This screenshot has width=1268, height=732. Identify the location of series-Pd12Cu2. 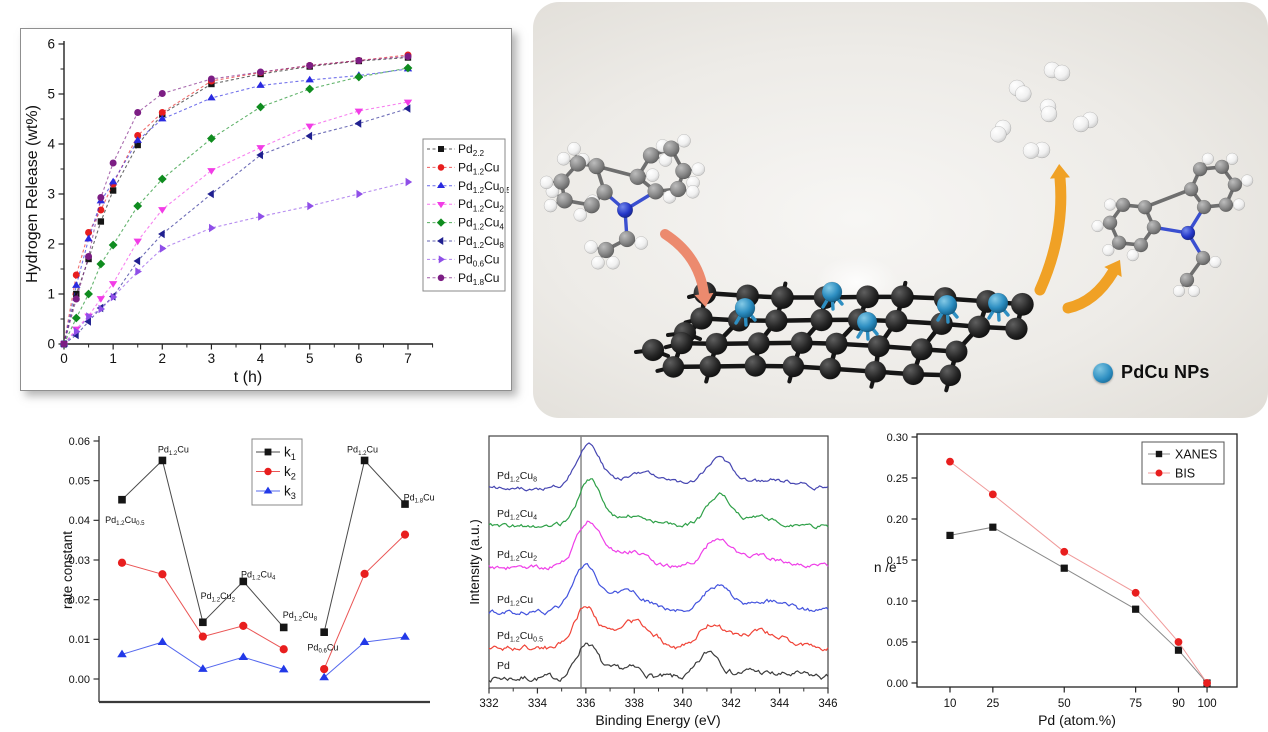
(236, 224).